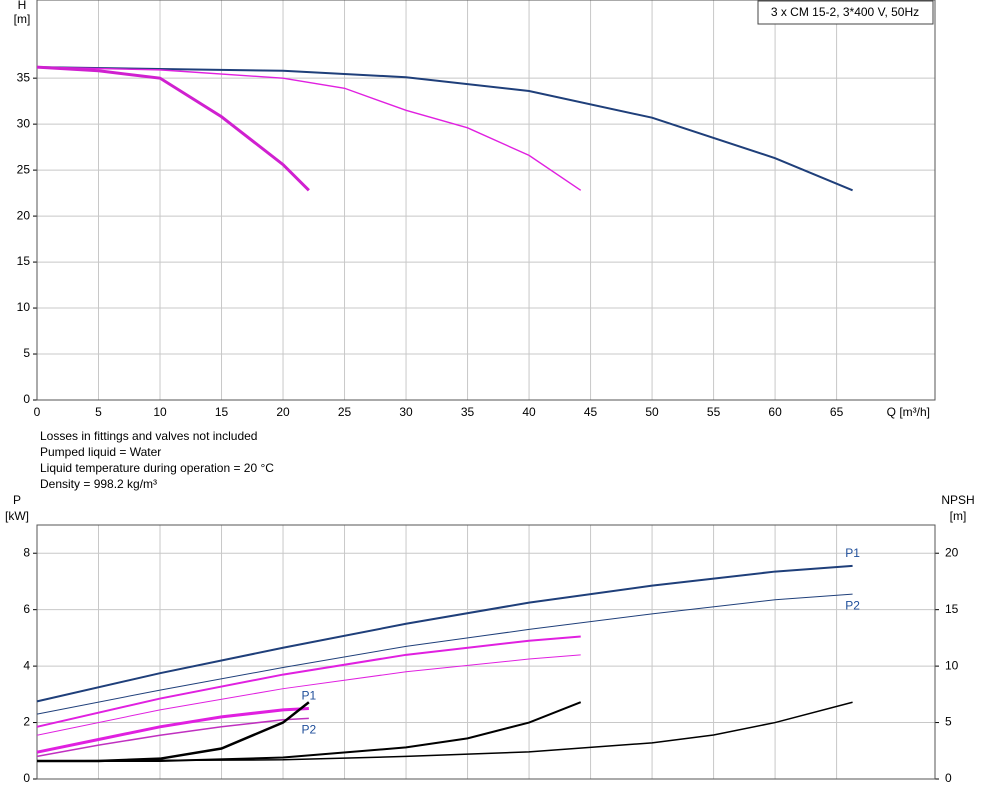 The width and height of the screenshot is (983, 806). I want to click on title-box, so click(845, 12).